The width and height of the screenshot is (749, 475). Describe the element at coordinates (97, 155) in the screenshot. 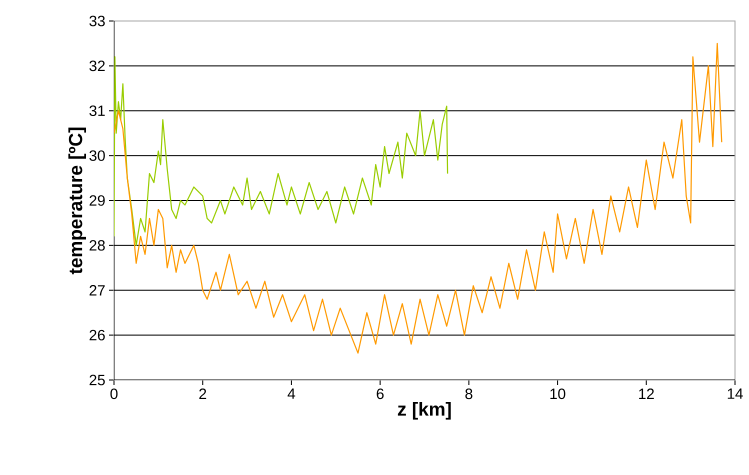

I see `y-tick-label: 30` at that location.